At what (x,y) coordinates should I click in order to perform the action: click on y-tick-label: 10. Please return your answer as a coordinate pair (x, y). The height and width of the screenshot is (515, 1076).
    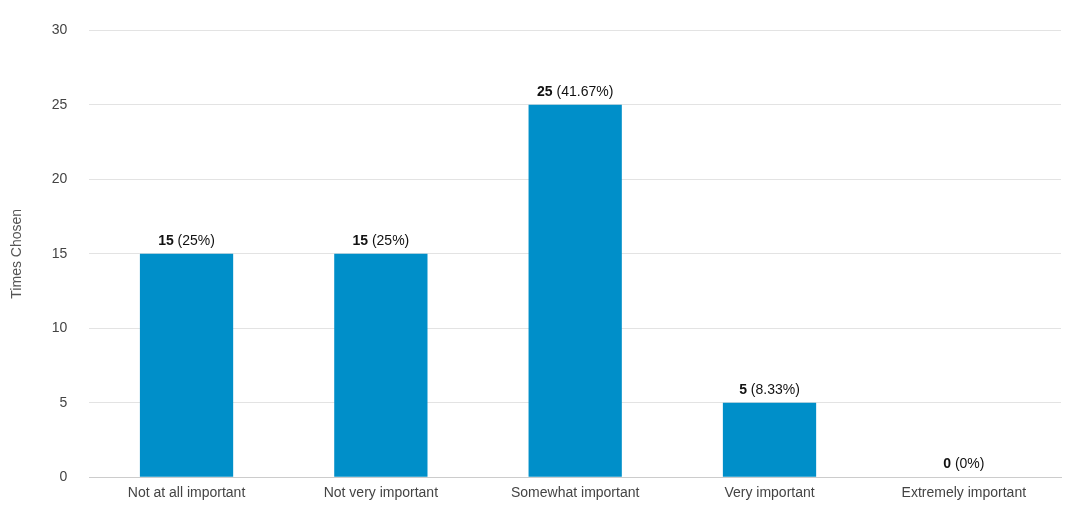
    Looking at the image, I should click on (59, 327).